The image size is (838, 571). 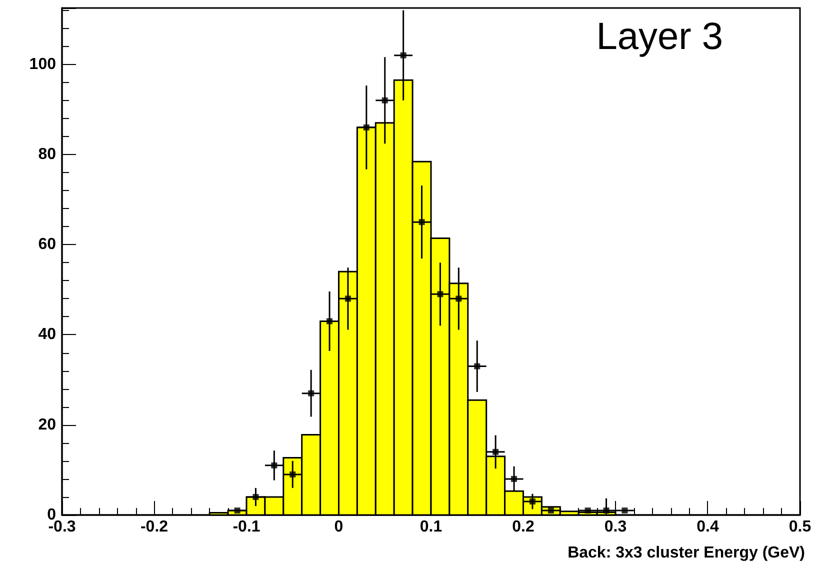 What do you see at coordinates (431, 527) in the screenshot?
I see `x-tick-label: 0.1` at bounding box center [431, 527].